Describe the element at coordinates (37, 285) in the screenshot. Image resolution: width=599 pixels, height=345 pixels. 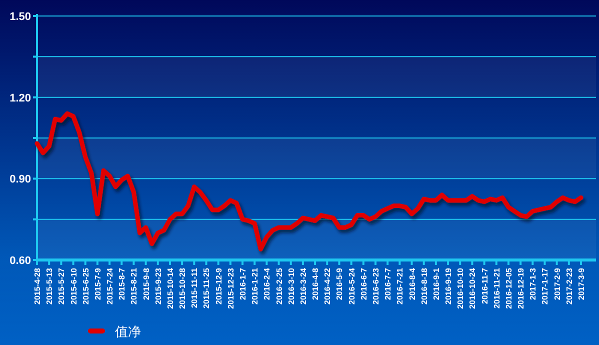
I see `x-tick-label: 2015-4-28` at that location.